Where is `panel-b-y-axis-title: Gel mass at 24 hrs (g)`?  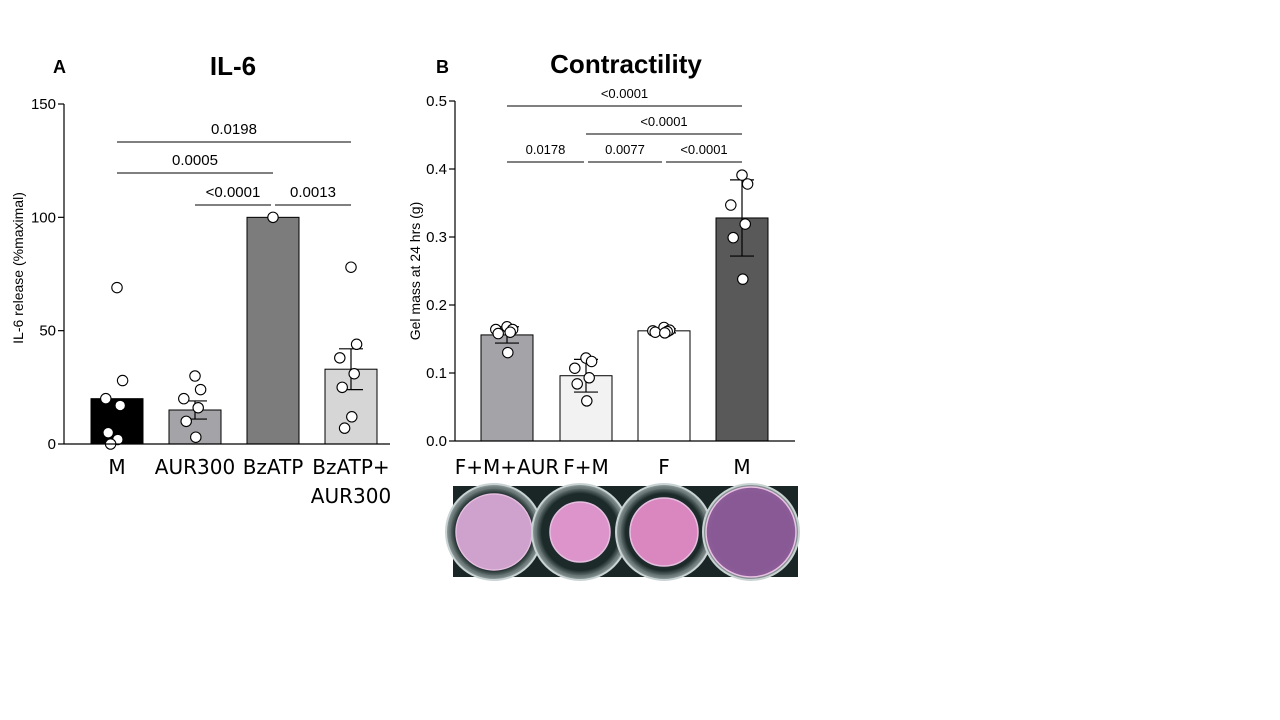 panel-b-y-axis-title: Gel mass at 24 hrs (g) is located at coordinates (415, 271).